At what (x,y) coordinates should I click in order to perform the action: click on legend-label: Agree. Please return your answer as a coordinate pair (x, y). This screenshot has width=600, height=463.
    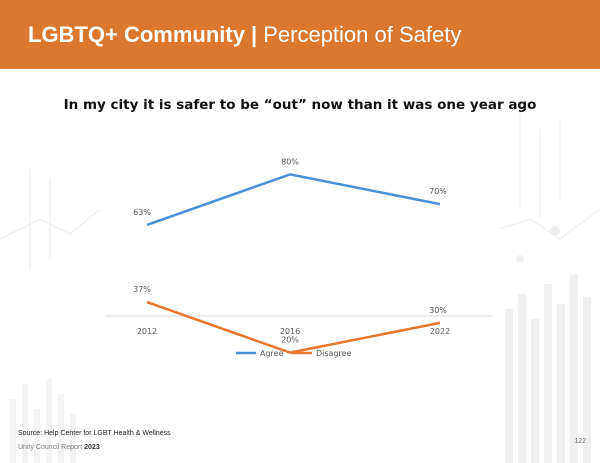
    Looking at the image, I should click on (272, 353).